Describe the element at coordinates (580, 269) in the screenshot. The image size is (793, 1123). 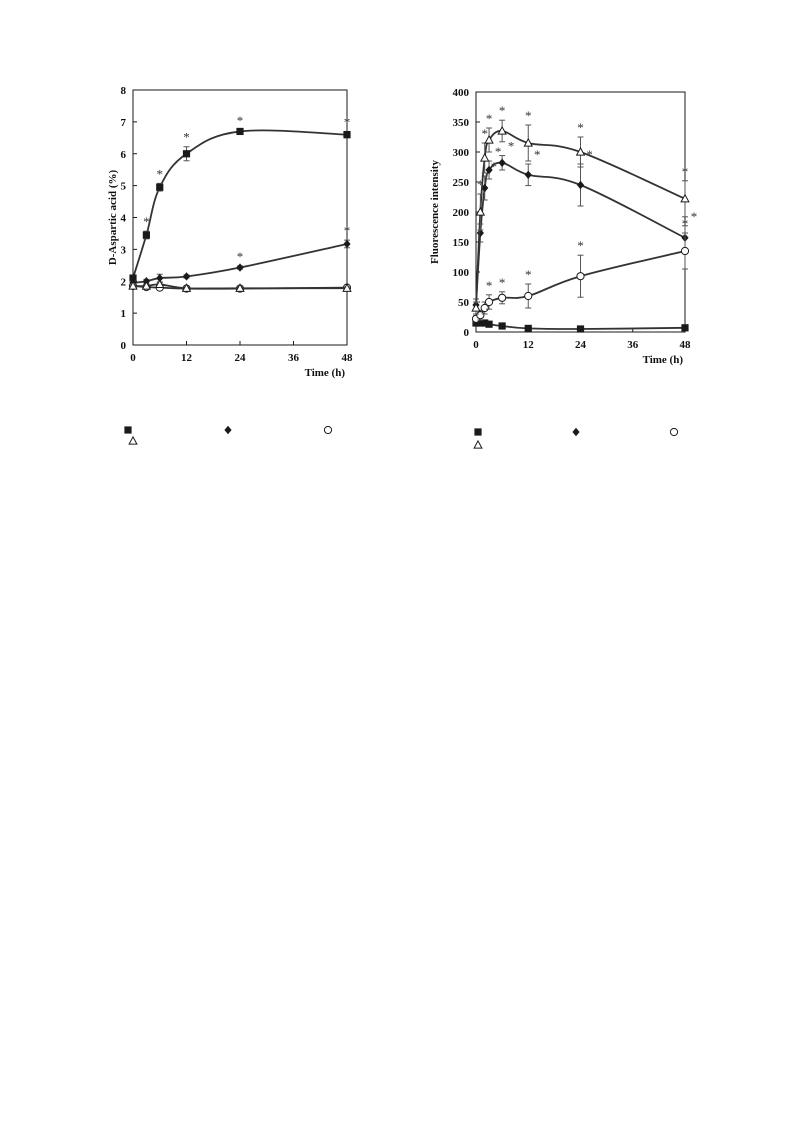
I see `series-open-circle: * * * * *` at that location.